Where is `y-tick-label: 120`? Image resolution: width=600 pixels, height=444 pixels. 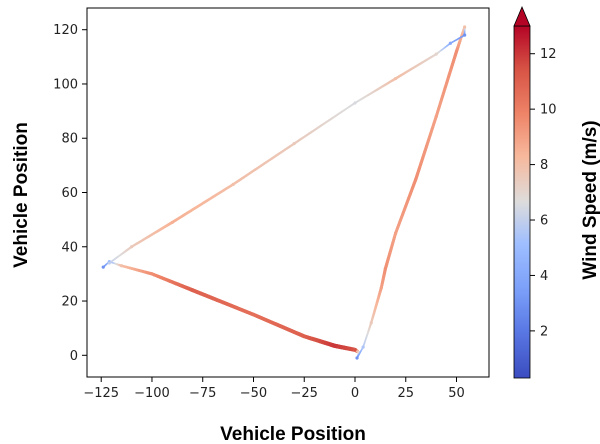
y-tick-label: 120 is located at coordinates (65, 30).